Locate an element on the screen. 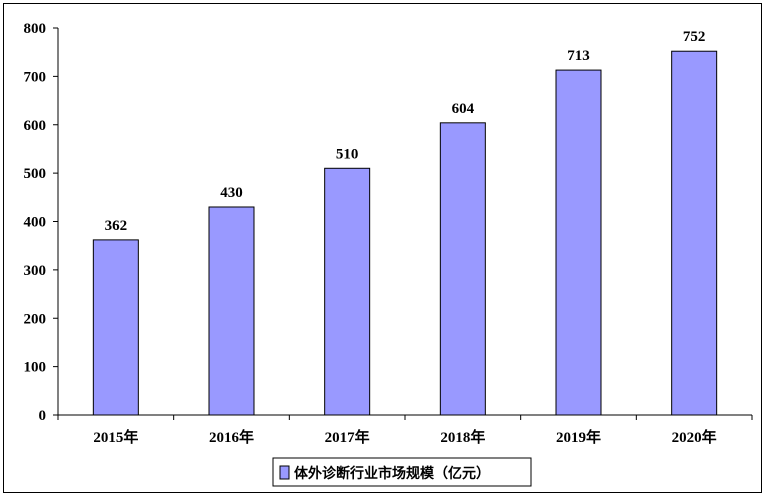  legend-box is located at coordinates (402, 472).